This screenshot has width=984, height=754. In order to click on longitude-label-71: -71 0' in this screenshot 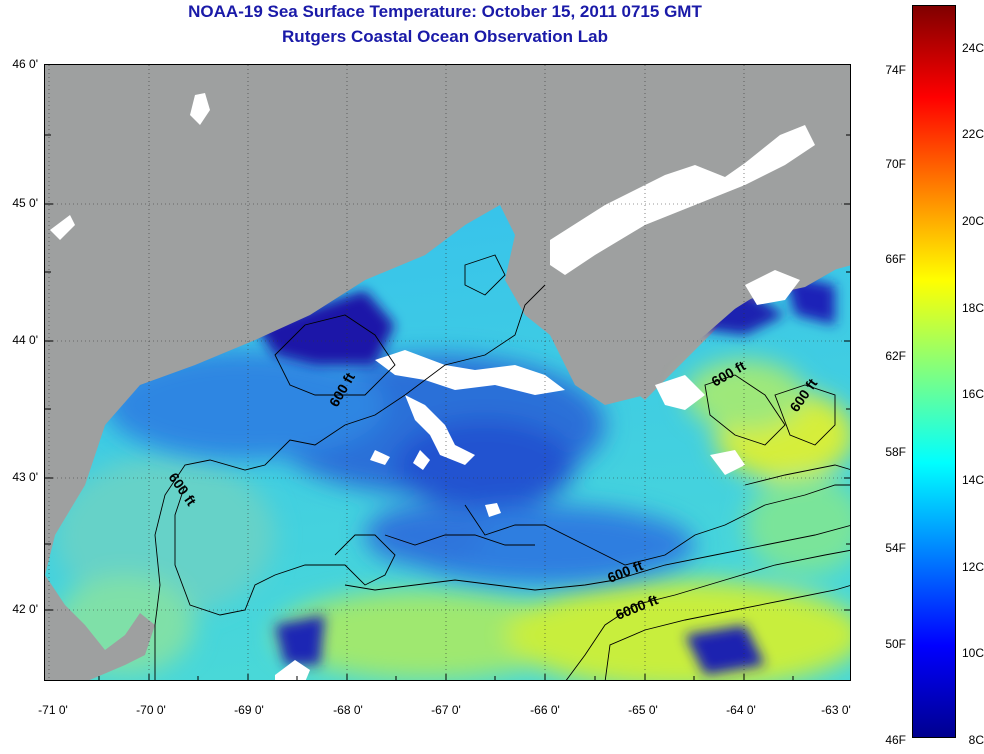, I will do `click(53, 710)`.